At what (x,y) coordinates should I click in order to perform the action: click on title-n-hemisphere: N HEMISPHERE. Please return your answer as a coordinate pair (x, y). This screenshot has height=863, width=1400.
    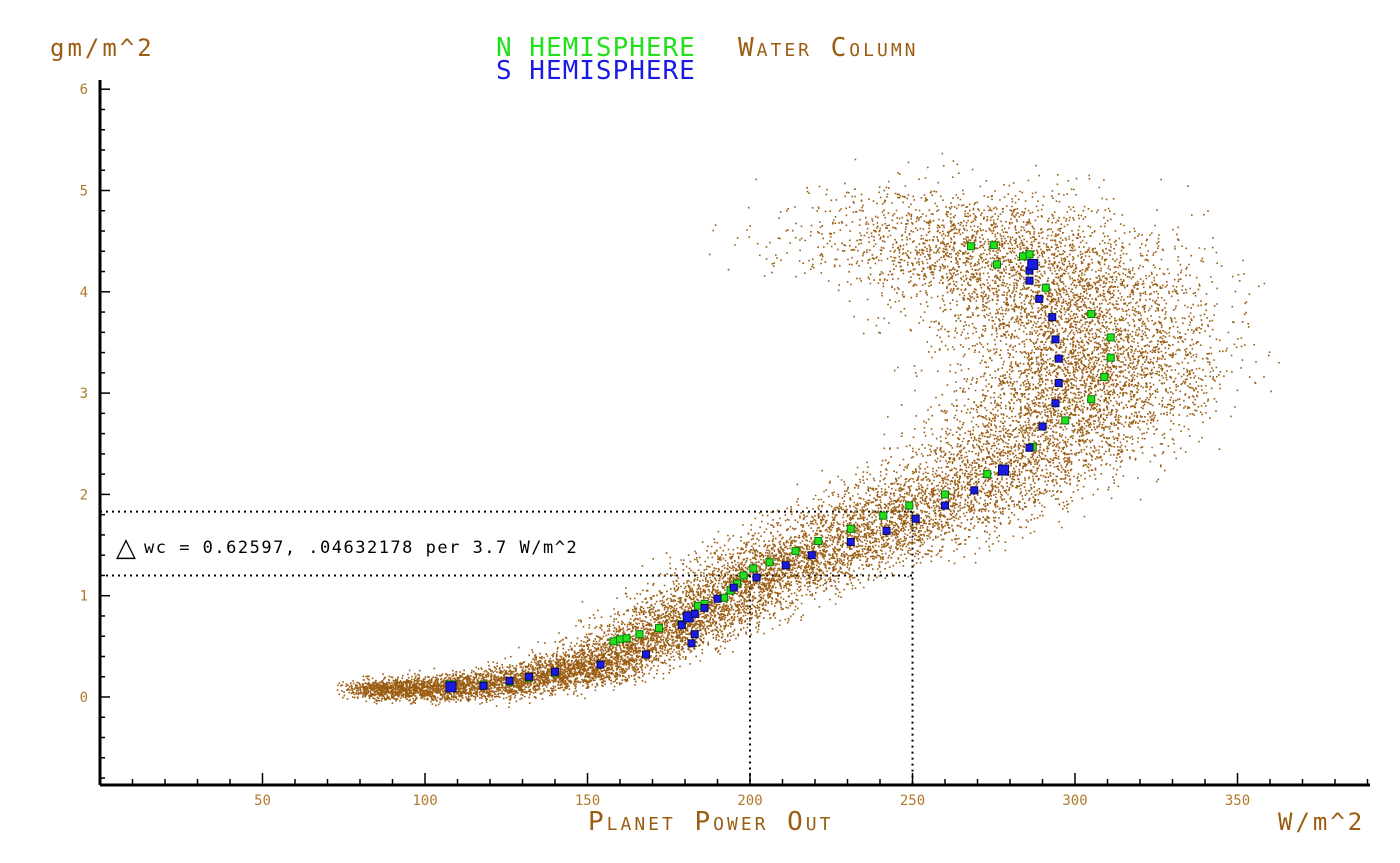
    Looking at the image, I should click on (596, 48).